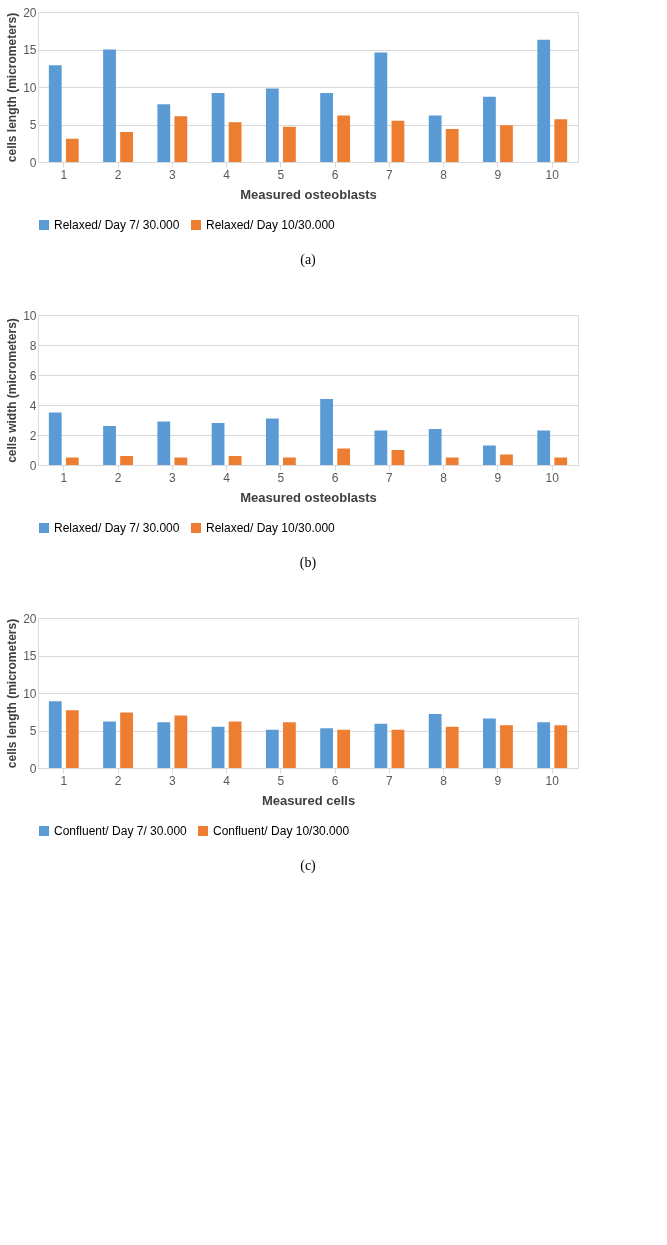 The height and width of the screenshot is (1245, 667). I want to click on y-tick-label: 15, so click(30, 50).